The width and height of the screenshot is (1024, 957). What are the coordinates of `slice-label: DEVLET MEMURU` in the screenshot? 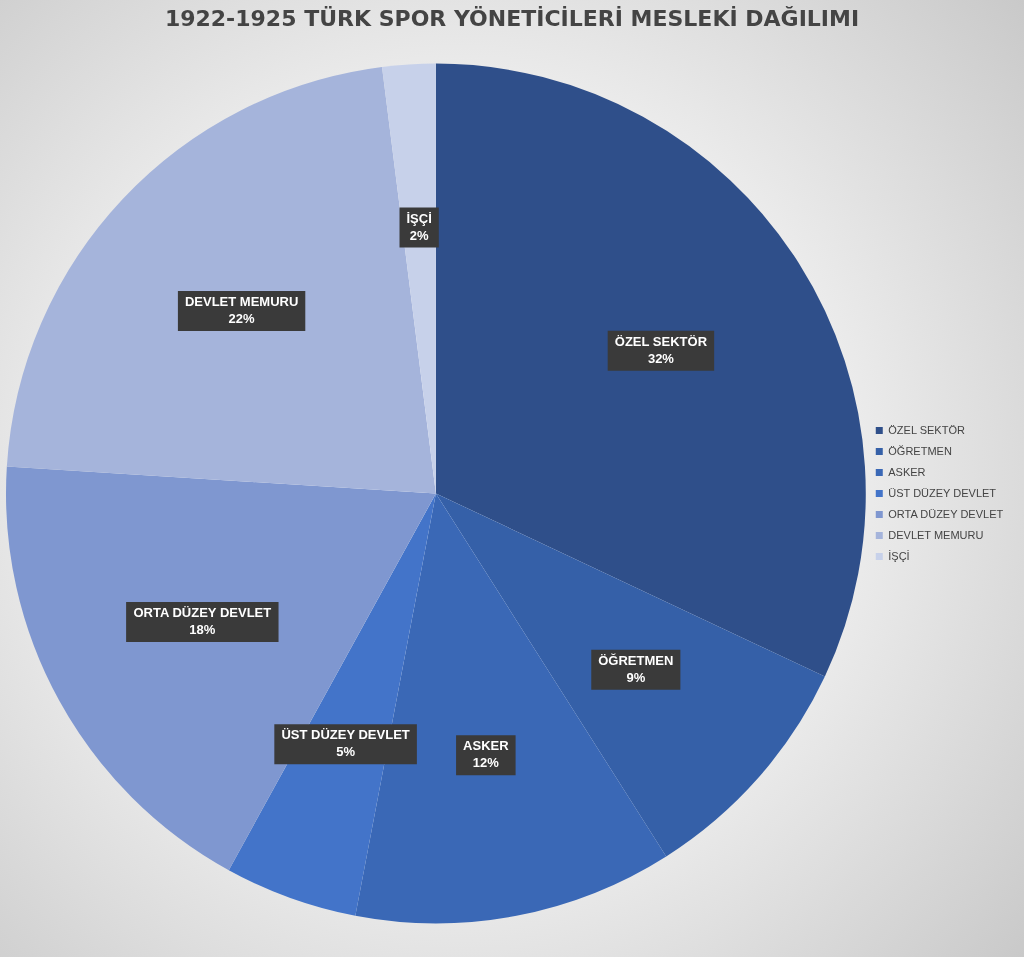 It's located at (241, 302).